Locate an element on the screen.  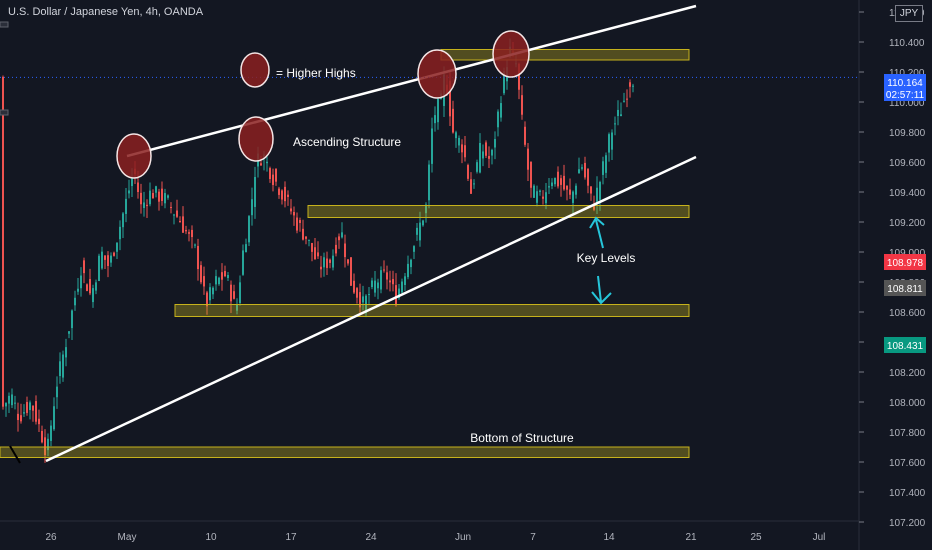
symbol-title: U.S. Dollar / Japanese Yen, 4h, OANDA is located at coordinates (106, 12).